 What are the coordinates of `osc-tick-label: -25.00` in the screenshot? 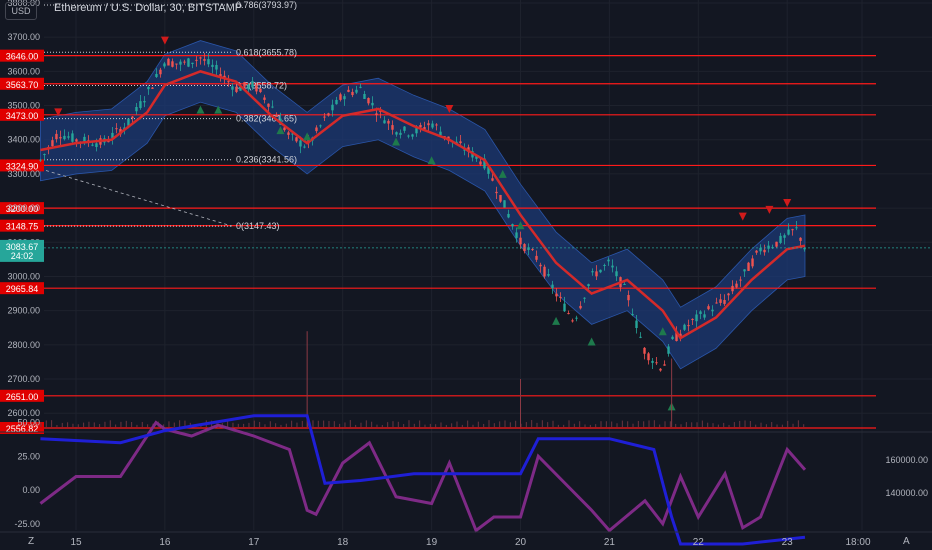 It's located at (27, 524).